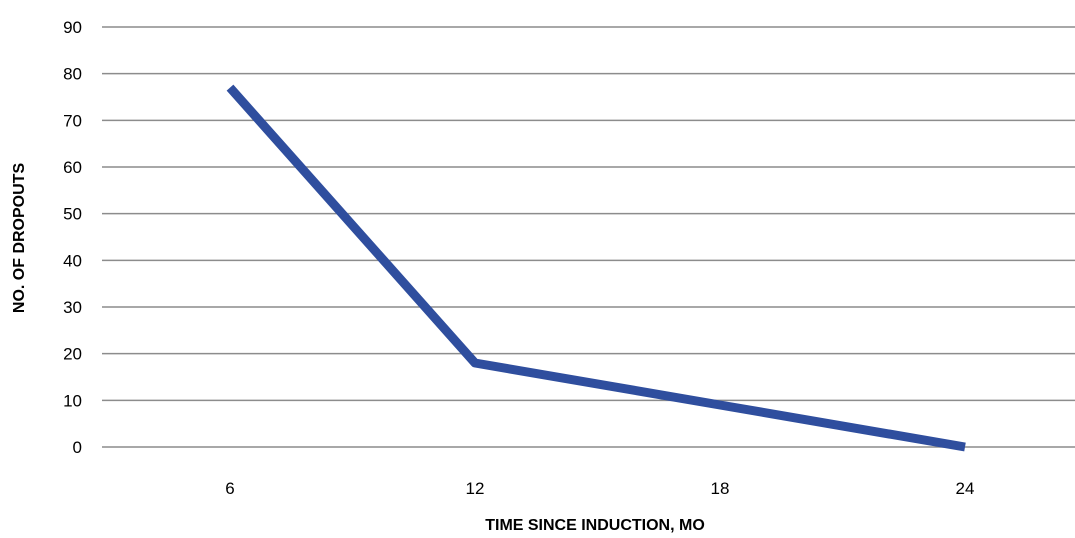 This screenshot has width=1075, height=538. I want to click on y-tick-label-40: 40, so click(72, 260).